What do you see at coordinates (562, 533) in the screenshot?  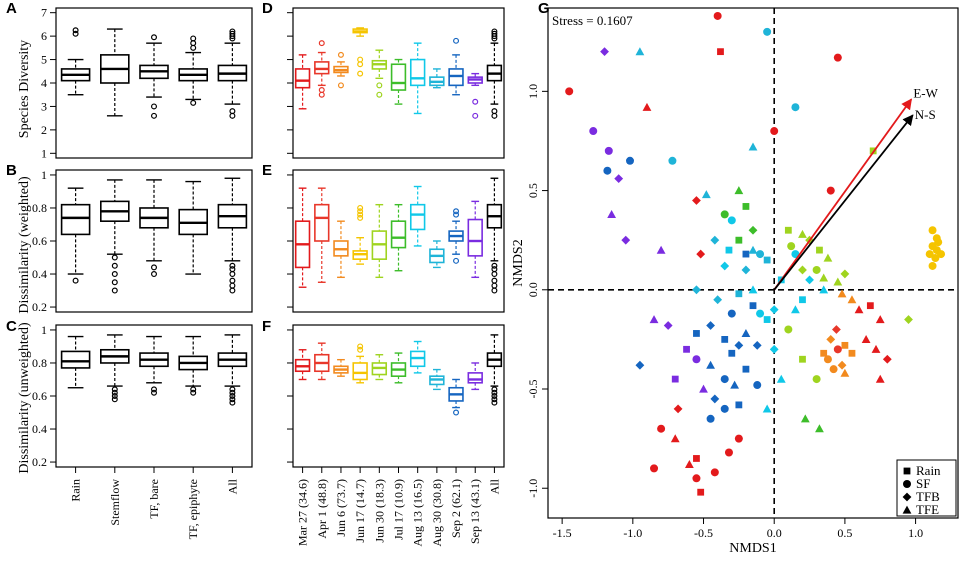 I see `x-tick-label: -1.5` at bounding box center [562, 533].